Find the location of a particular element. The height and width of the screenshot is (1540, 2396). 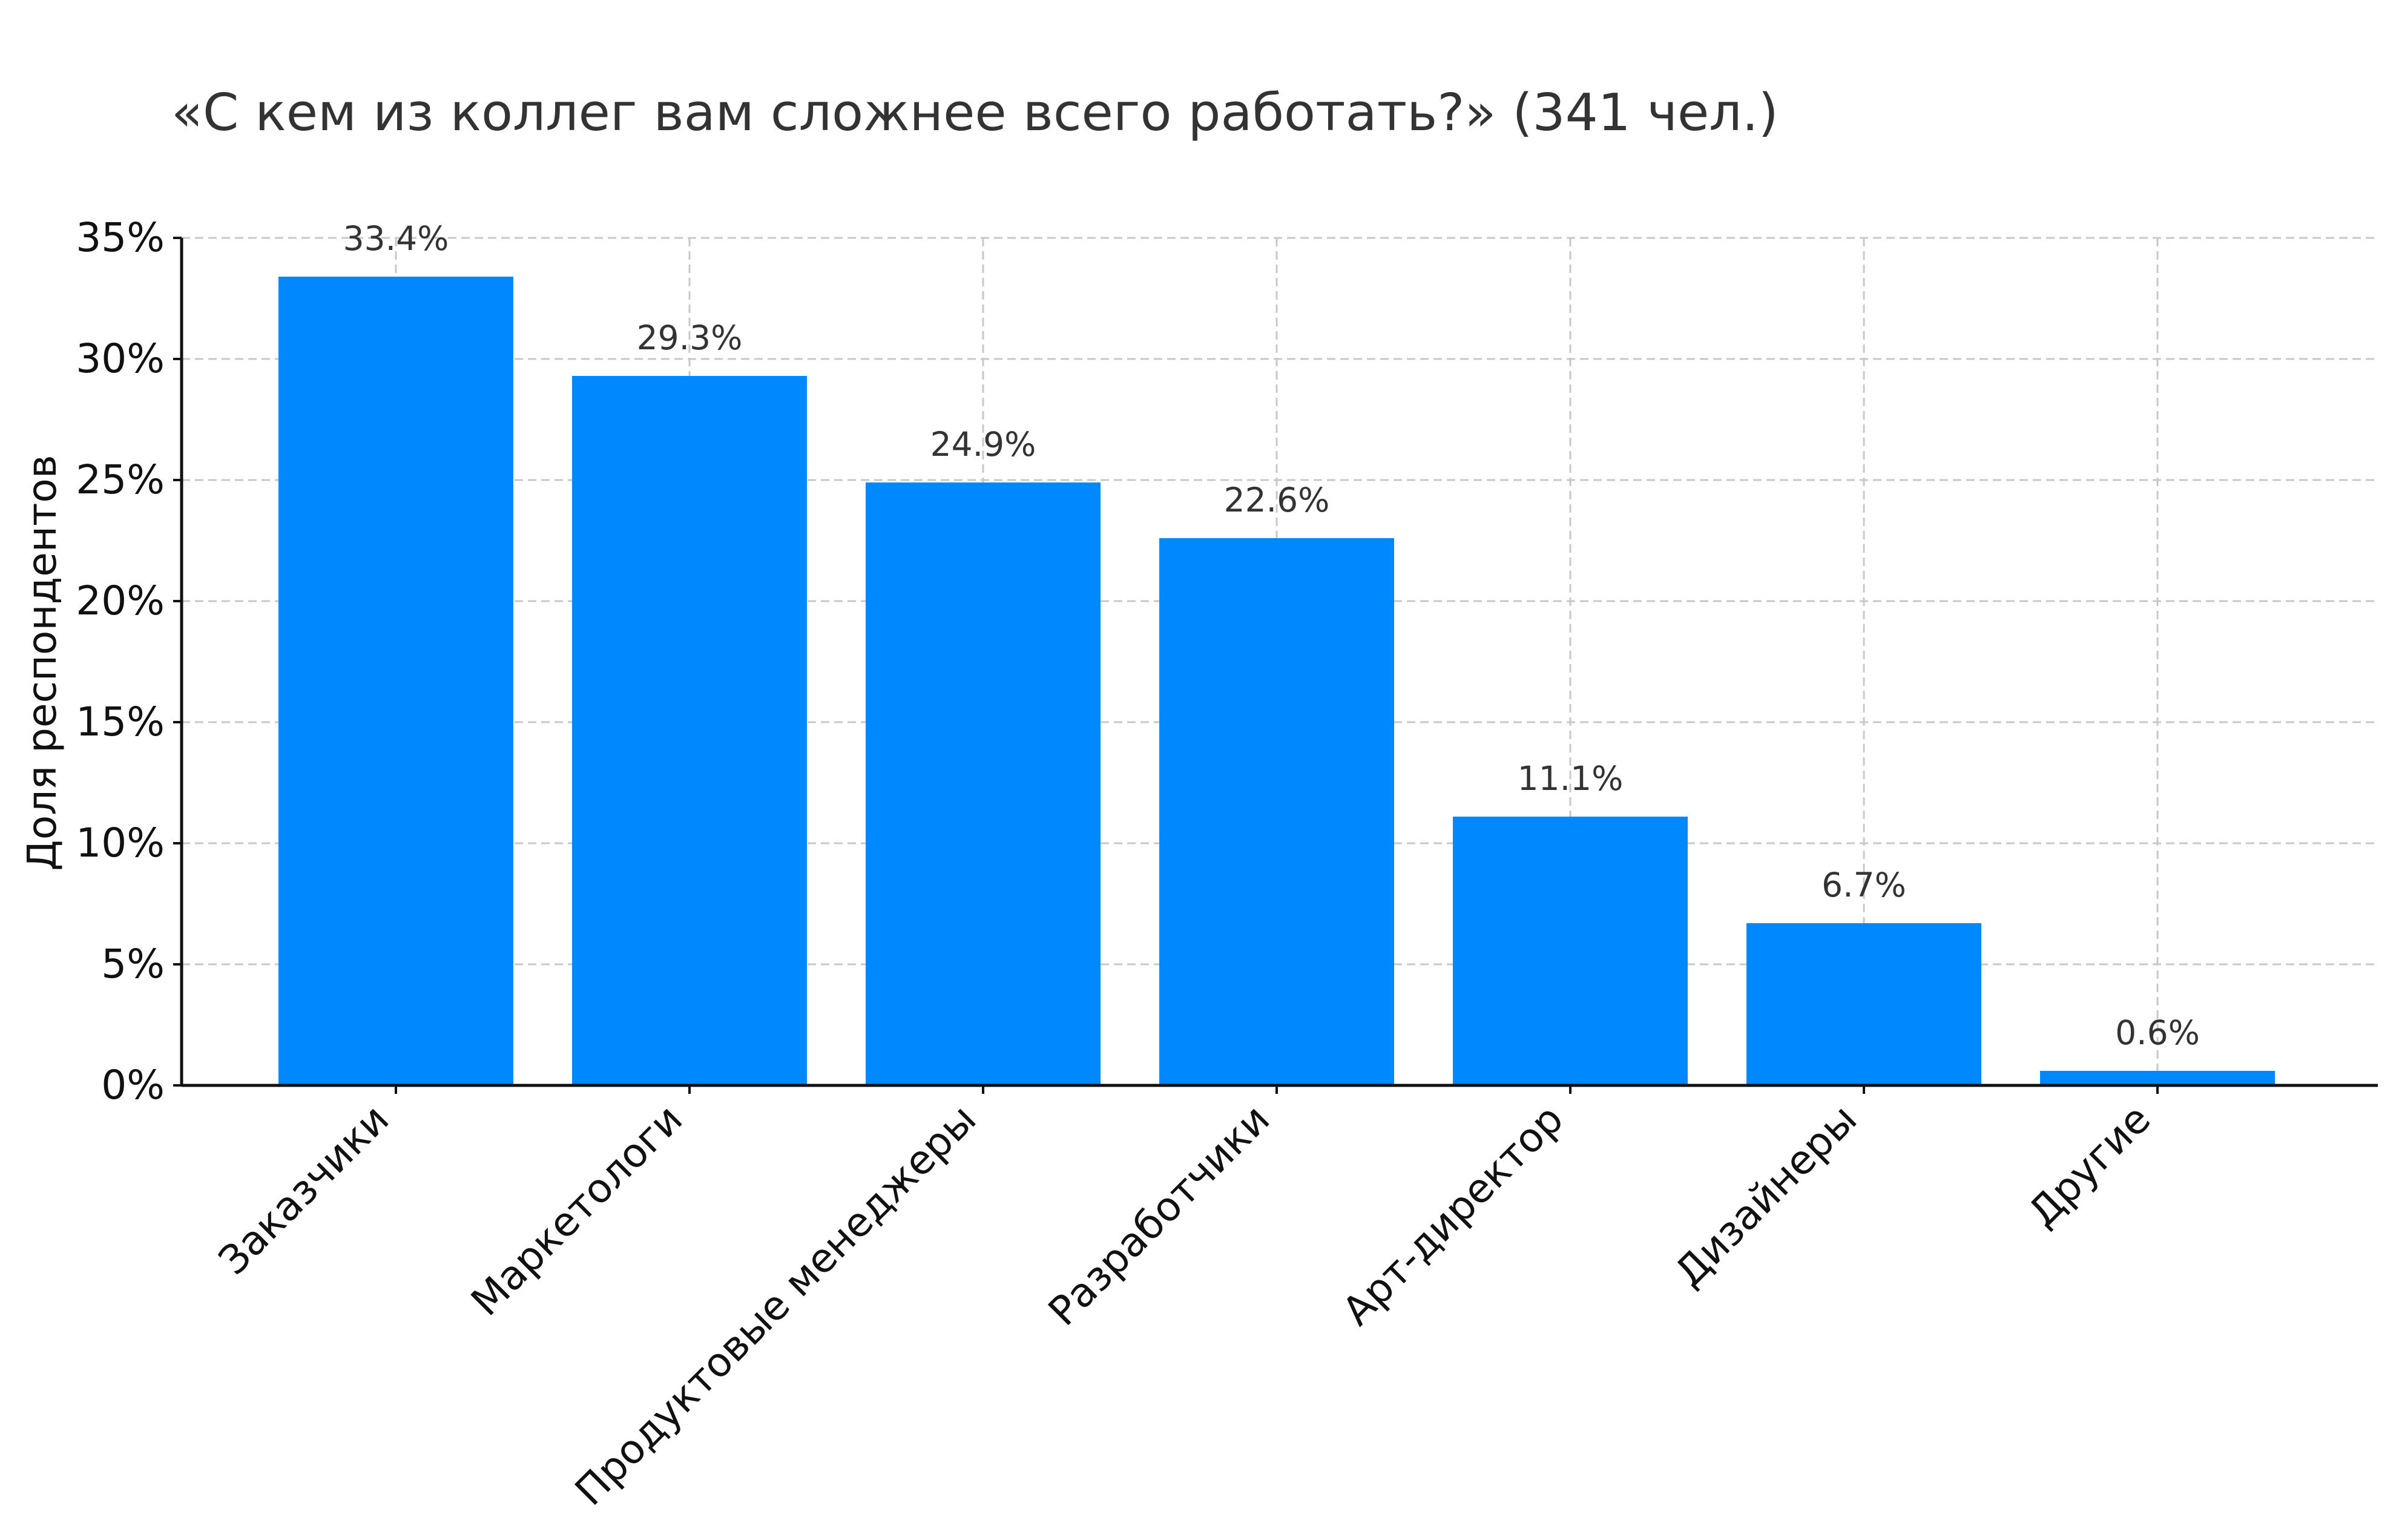

x-category-label: Арт-директор is located at coordinates (1454, 1216).